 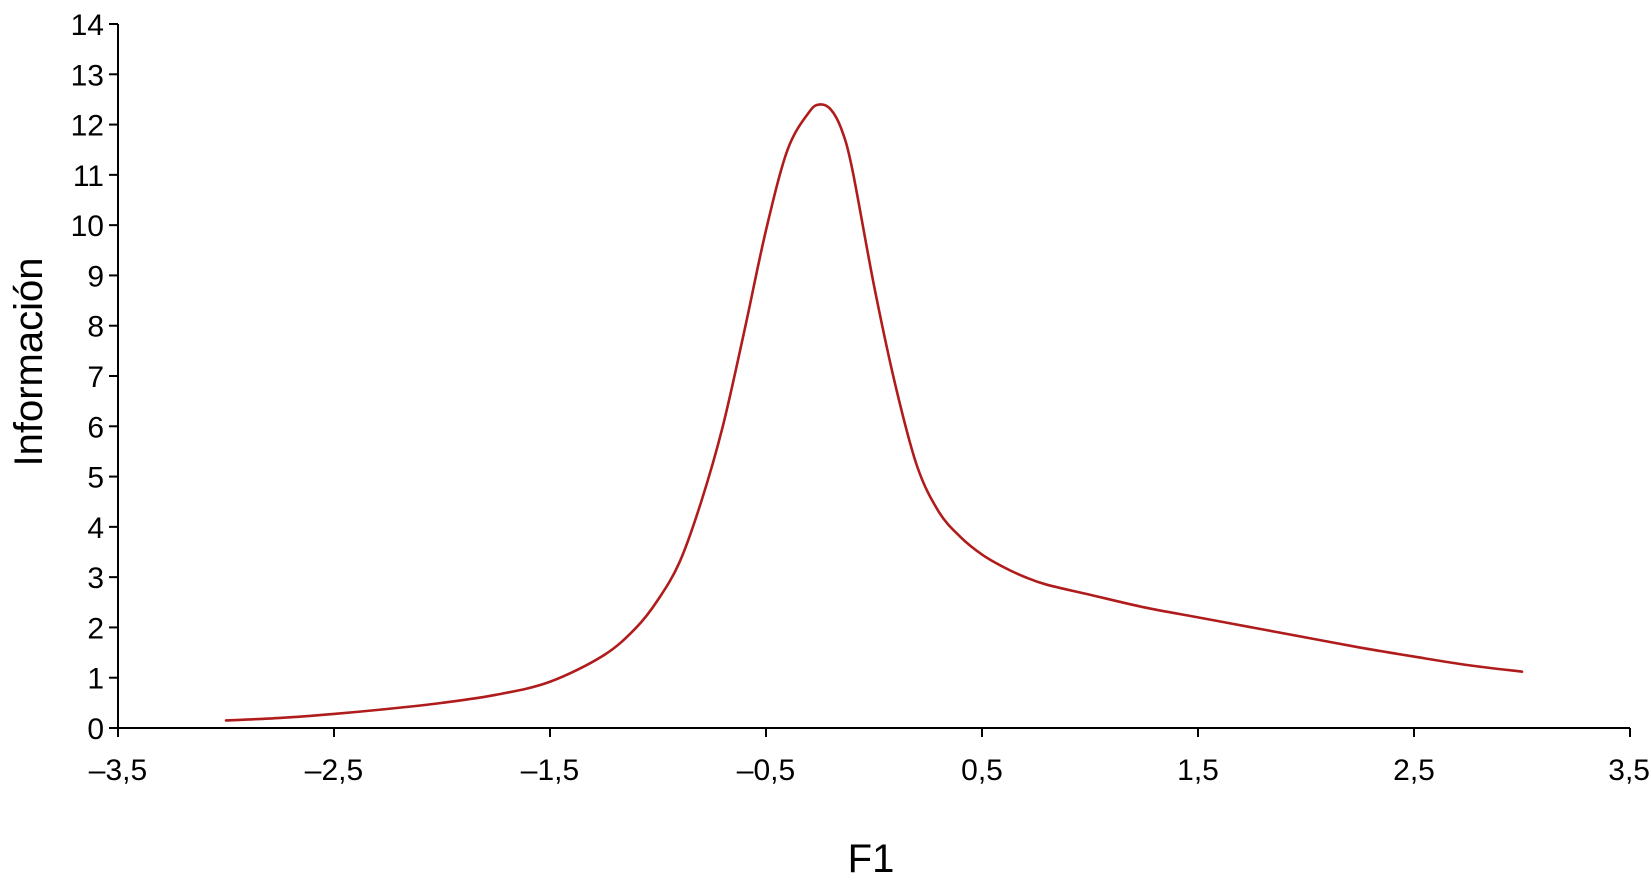 I want to click on x-tick-label: –3,5, so click(x=118, y=770).